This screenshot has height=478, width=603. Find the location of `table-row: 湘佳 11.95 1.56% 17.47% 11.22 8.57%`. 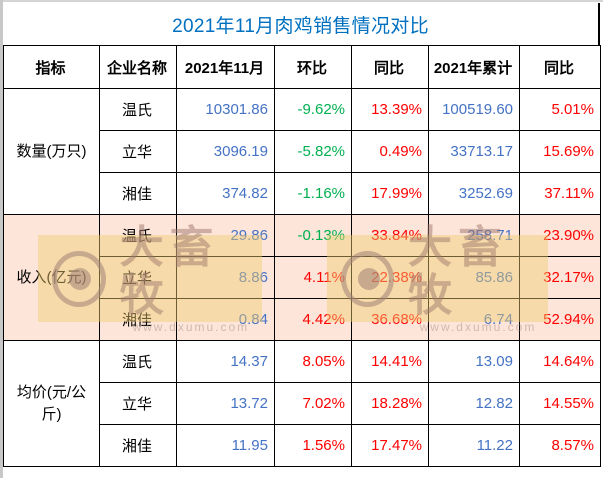

table-row: 湘佳 11.95 1.56% 17.47% 11.22 8.57% is located at coordinates (302, 445).